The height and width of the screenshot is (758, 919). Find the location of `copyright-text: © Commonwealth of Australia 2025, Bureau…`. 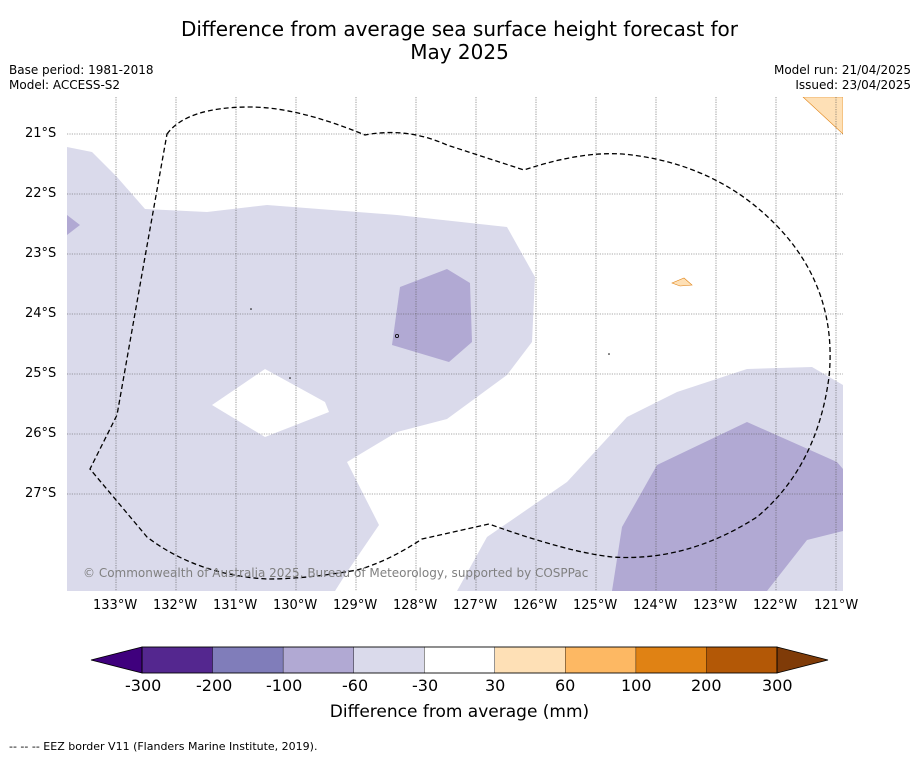

copyright-text: © Commonwealth of Australia 2025, Bureau… is located at coordinates (335, 573).